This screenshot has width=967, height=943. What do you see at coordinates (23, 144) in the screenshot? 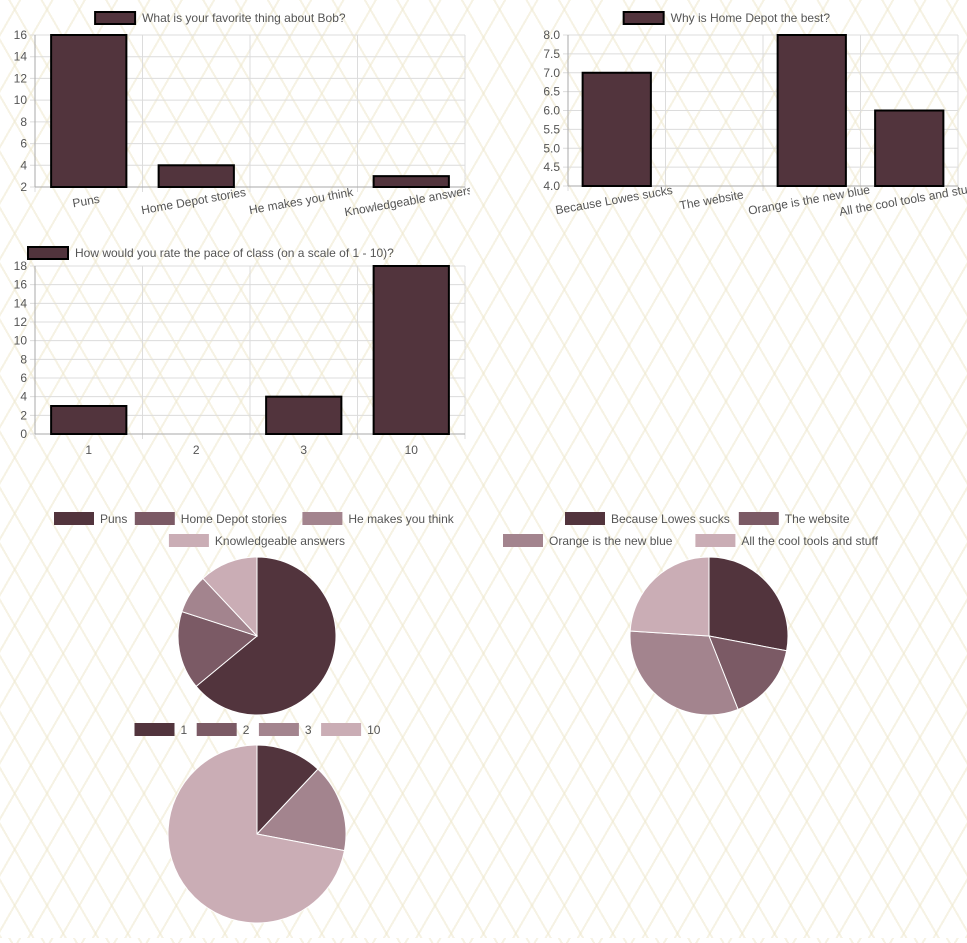
I see `chart1-ytick-label: 6` at bounding box center [23, 144].